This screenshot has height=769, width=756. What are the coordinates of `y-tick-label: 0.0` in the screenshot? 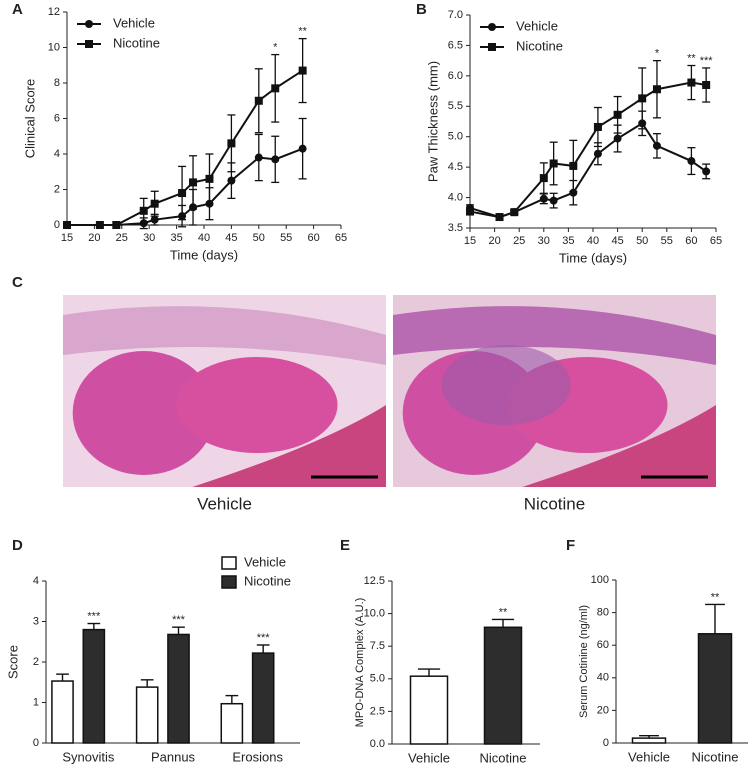 It's located at (377, 744).